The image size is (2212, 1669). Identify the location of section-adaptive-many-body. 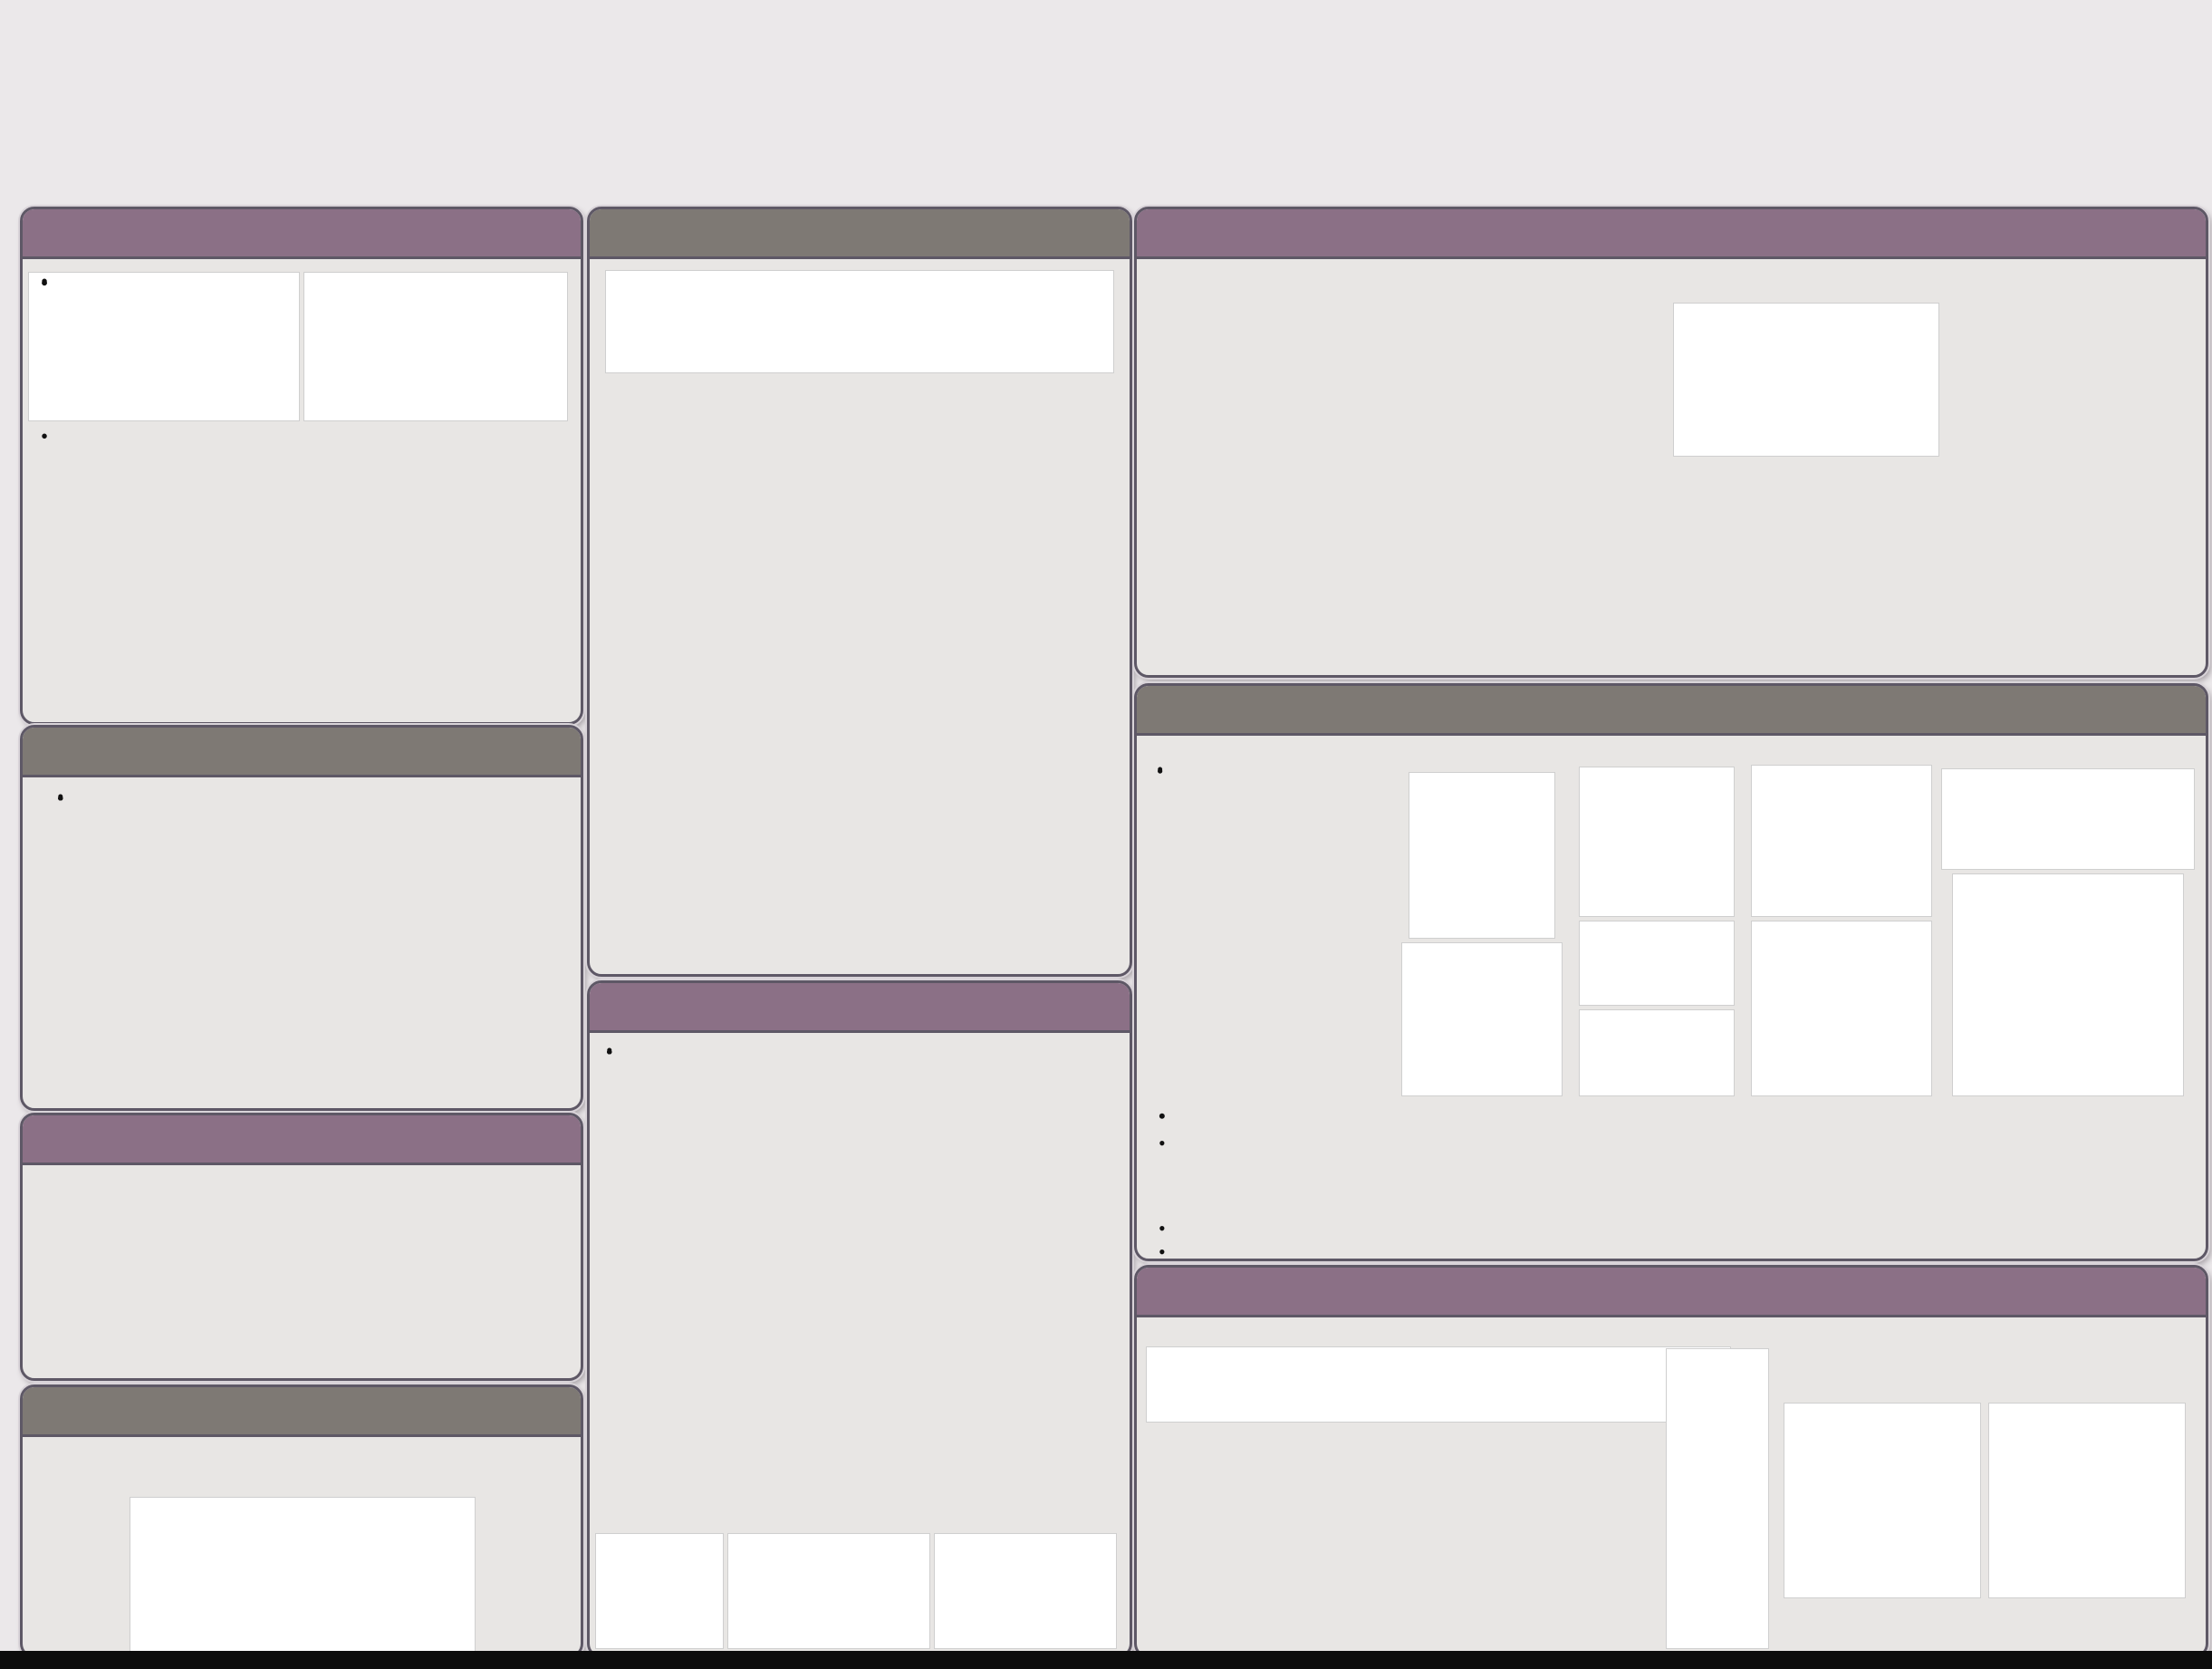
(860, 592).